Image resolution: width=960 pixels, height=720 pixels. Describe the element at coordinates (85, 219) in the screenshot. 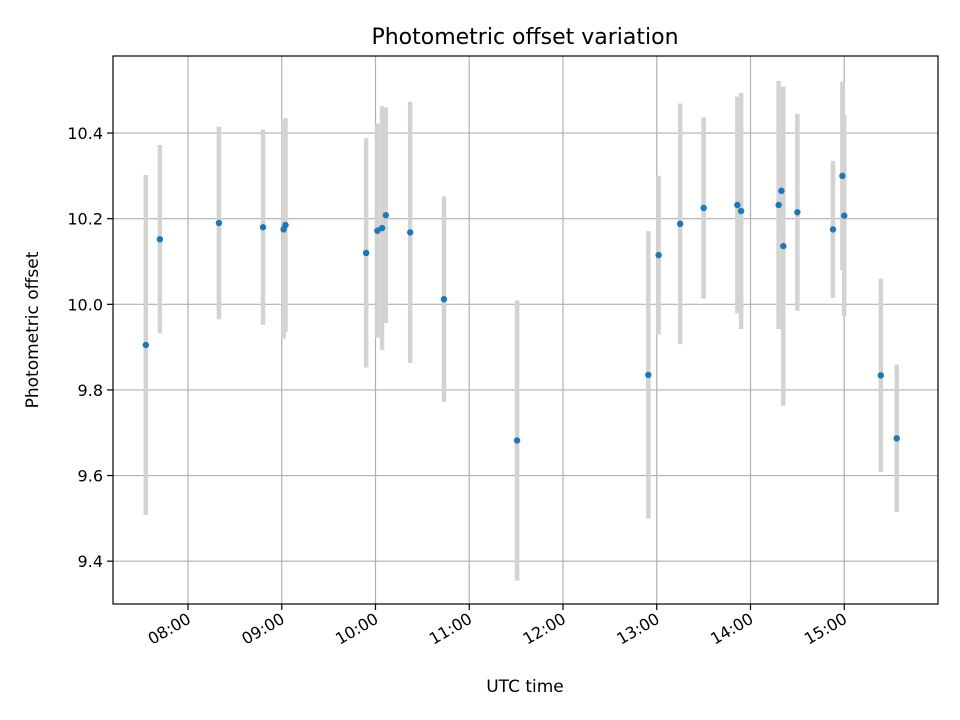

I see `y-tick-label: 10.2` at that location.